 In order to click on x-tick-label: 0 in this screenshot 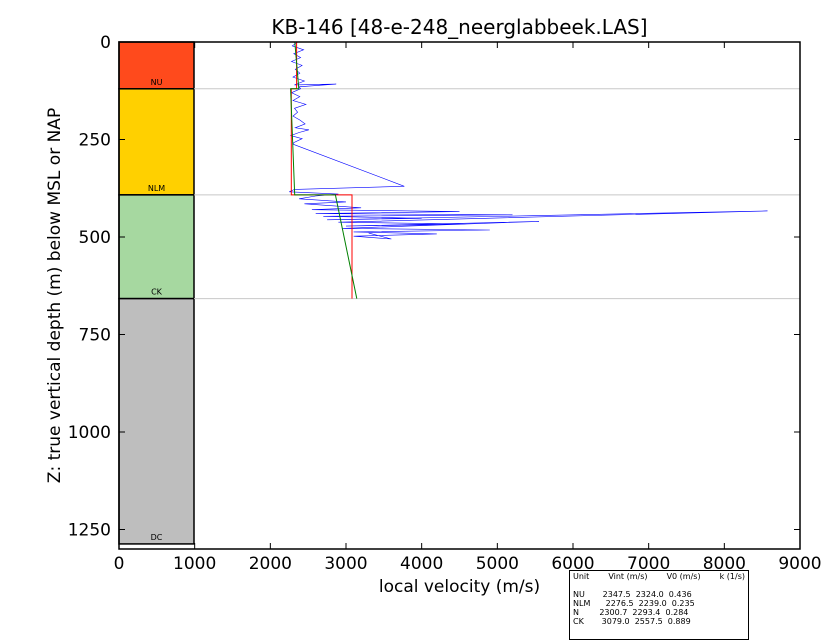, I will do `click(119, 564)`.